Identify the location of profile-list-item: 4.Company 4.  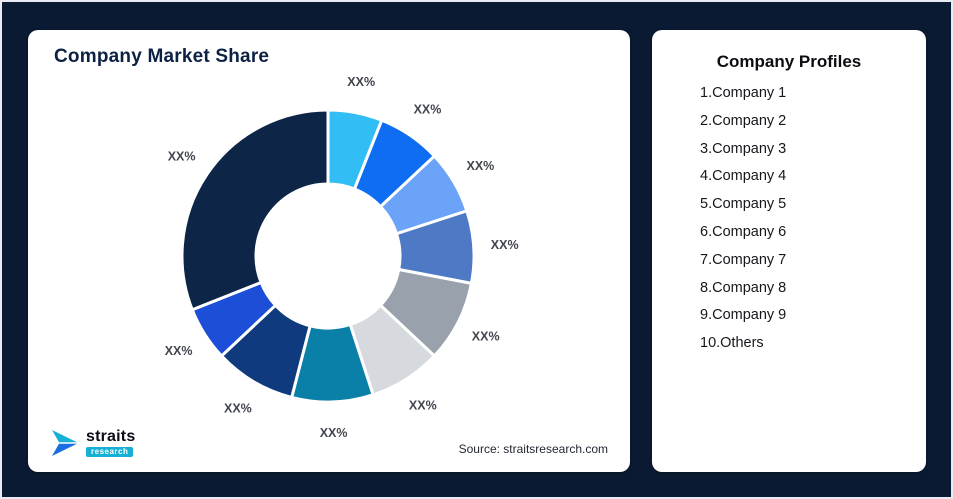
(743, 176).